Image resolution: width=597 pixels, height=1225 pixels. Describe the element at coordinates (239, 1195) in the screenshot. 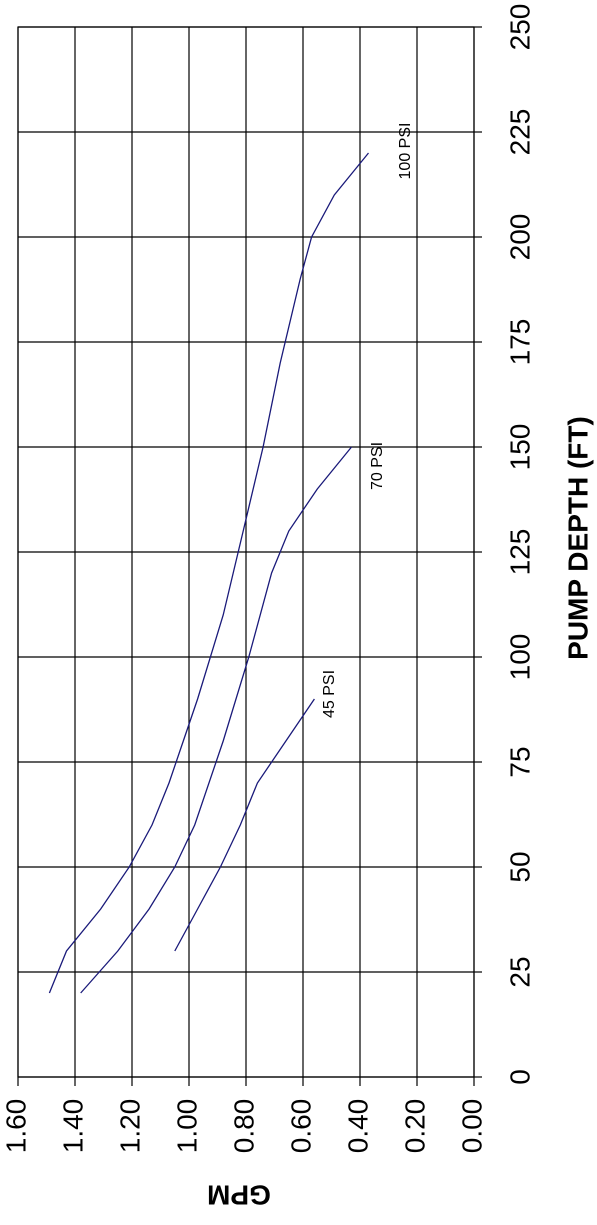

I see `y-axis-title: GPM` at that location.